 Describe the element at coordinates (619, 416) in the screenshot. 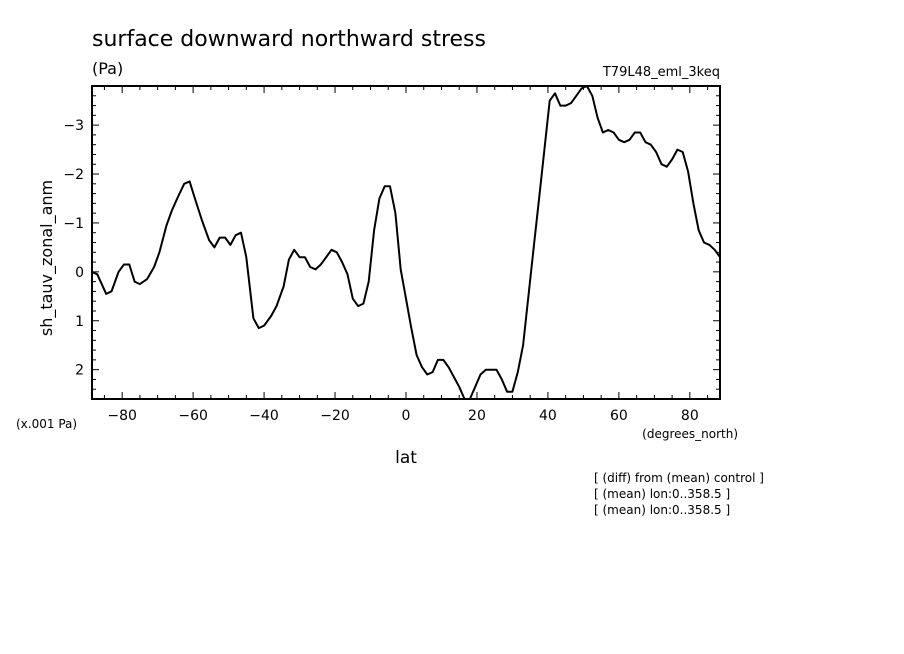

I see `x-tick-label: 60` at that location.